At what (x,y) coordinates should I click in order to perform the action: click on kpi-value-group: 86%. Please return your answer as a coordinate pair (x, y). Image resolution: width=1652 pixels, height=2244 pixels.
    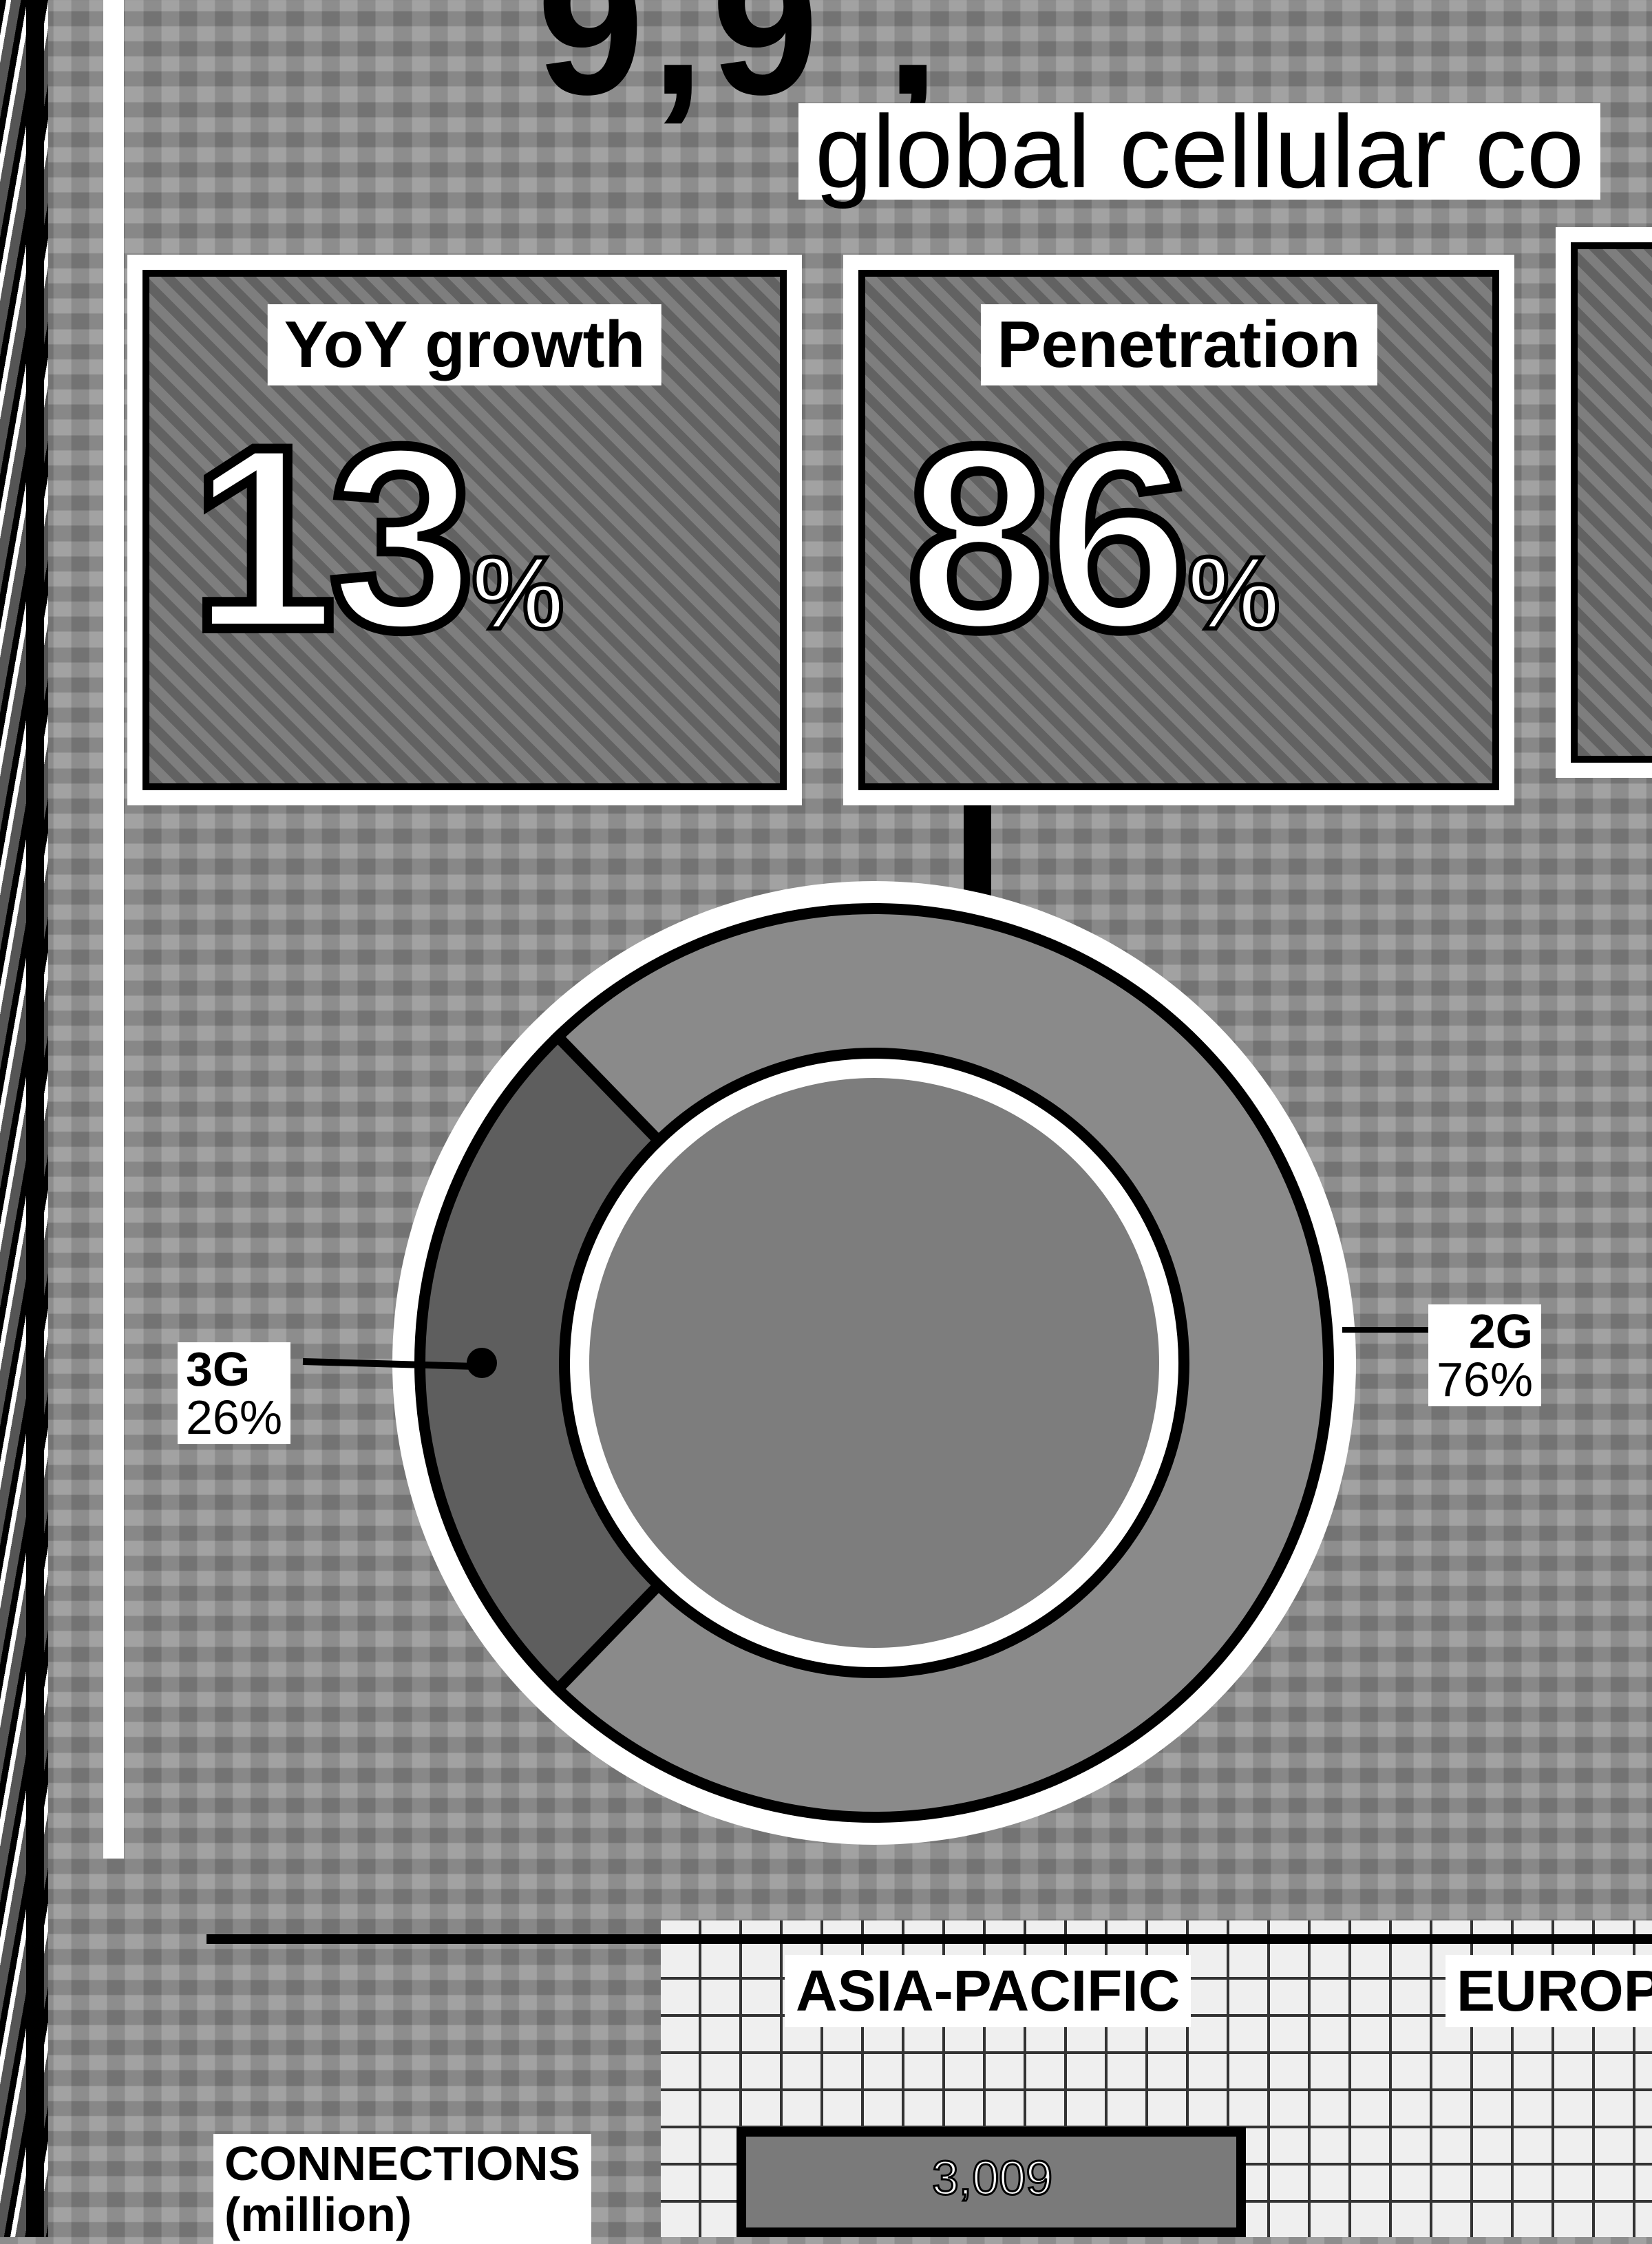
    Looking at the image, I should click on (1092, 538).